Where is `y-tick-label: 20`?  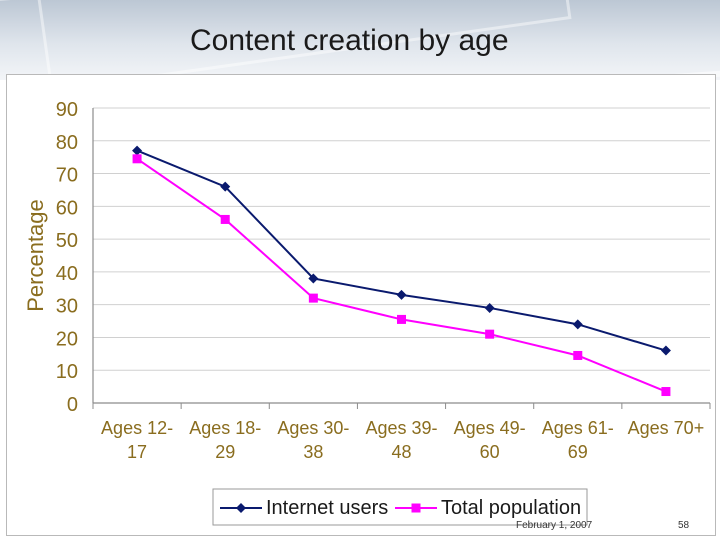
y-tick-label: 20 is located at coordinates (67, 339).